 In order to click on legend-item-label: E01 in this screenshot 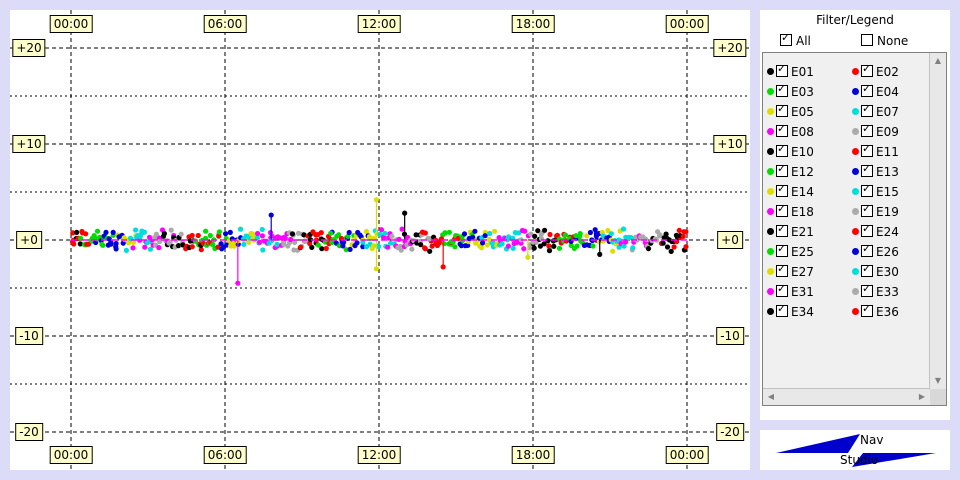, I will do `click(802, 72)`.